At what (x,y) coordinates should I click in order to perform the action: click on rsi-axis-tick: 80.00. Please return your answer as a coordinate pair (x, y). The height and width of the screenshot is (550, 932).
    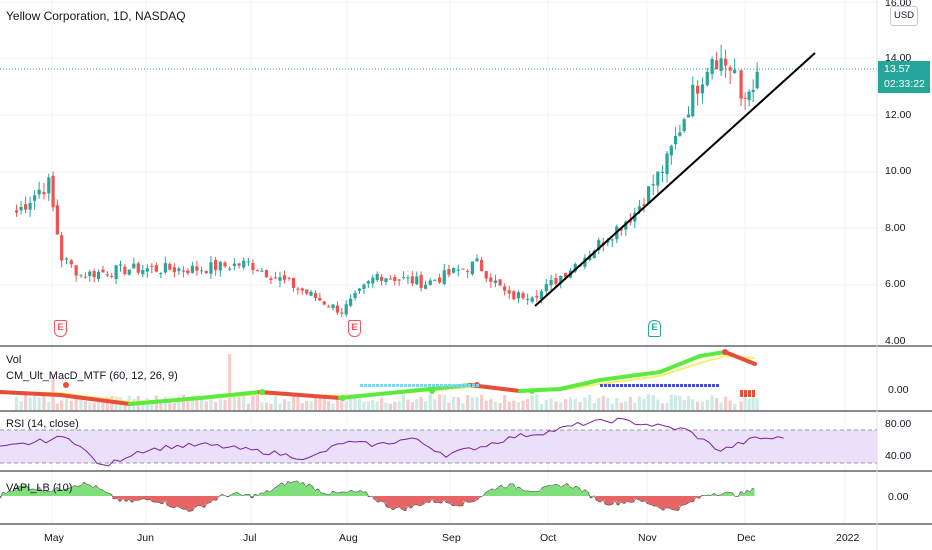
    Looking at the image, I should click on (898, 424).